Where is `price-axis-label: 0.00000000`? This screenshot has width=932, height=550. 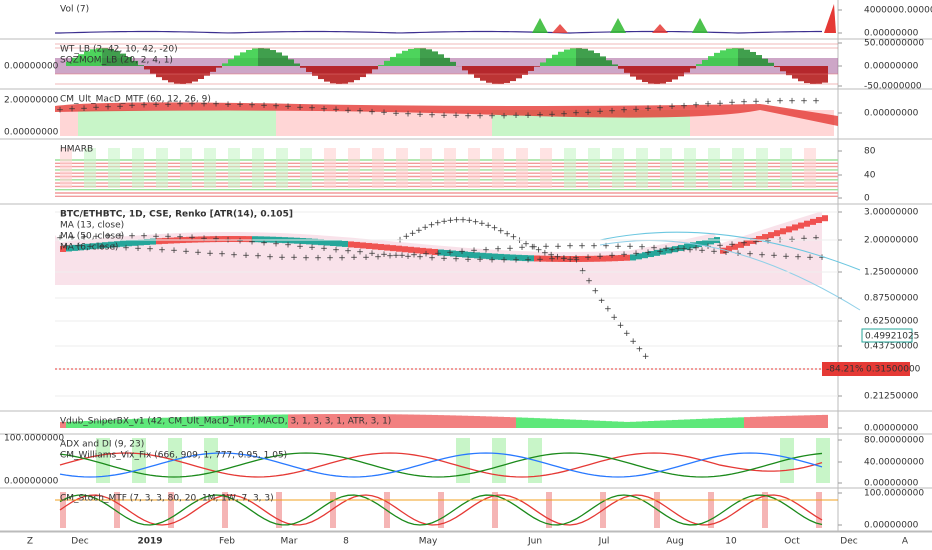
price-axis-label: 0.00000000 is located at coordinates (891, 484).